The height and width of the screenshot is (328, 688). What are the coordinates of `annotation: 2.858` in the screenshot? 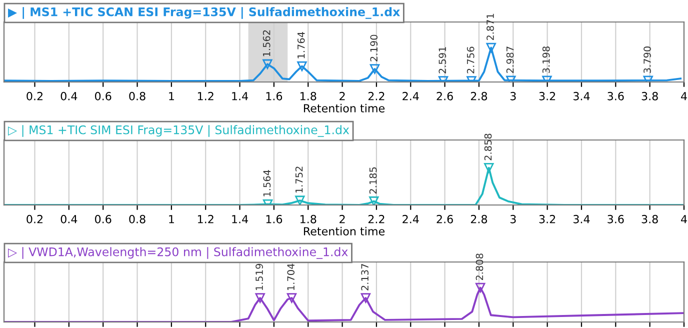 It's located at (488, 147).